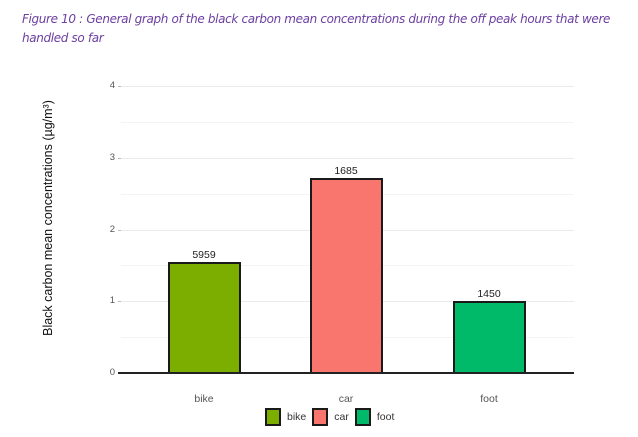  I want to click on legend-label: foot, so click(385, 417).